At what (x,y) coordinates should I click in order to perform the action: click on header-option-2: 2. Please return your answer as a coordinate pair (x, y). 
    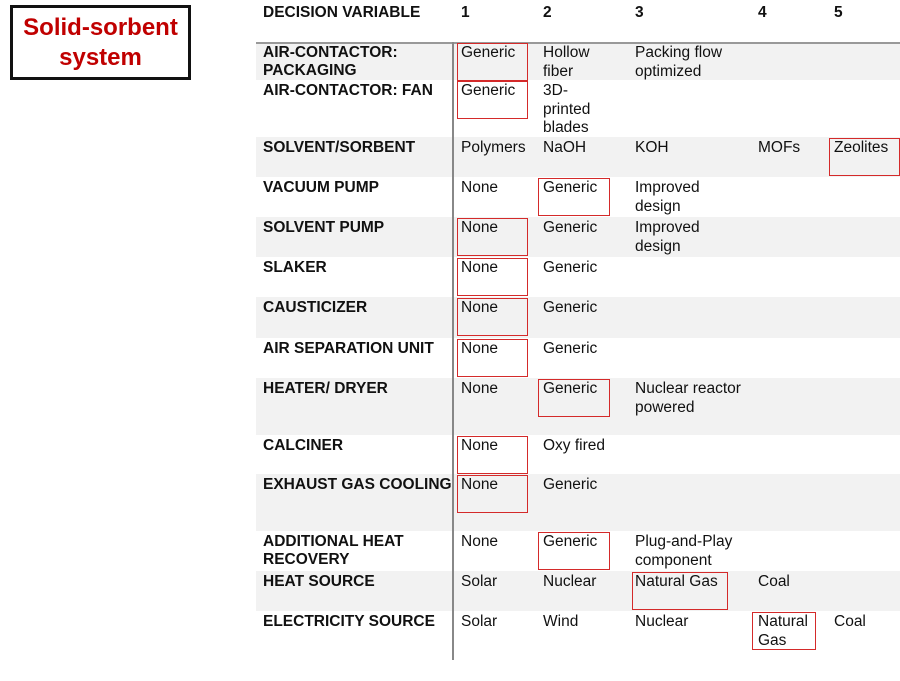
    Looking at the image, I should click on (547, 12).